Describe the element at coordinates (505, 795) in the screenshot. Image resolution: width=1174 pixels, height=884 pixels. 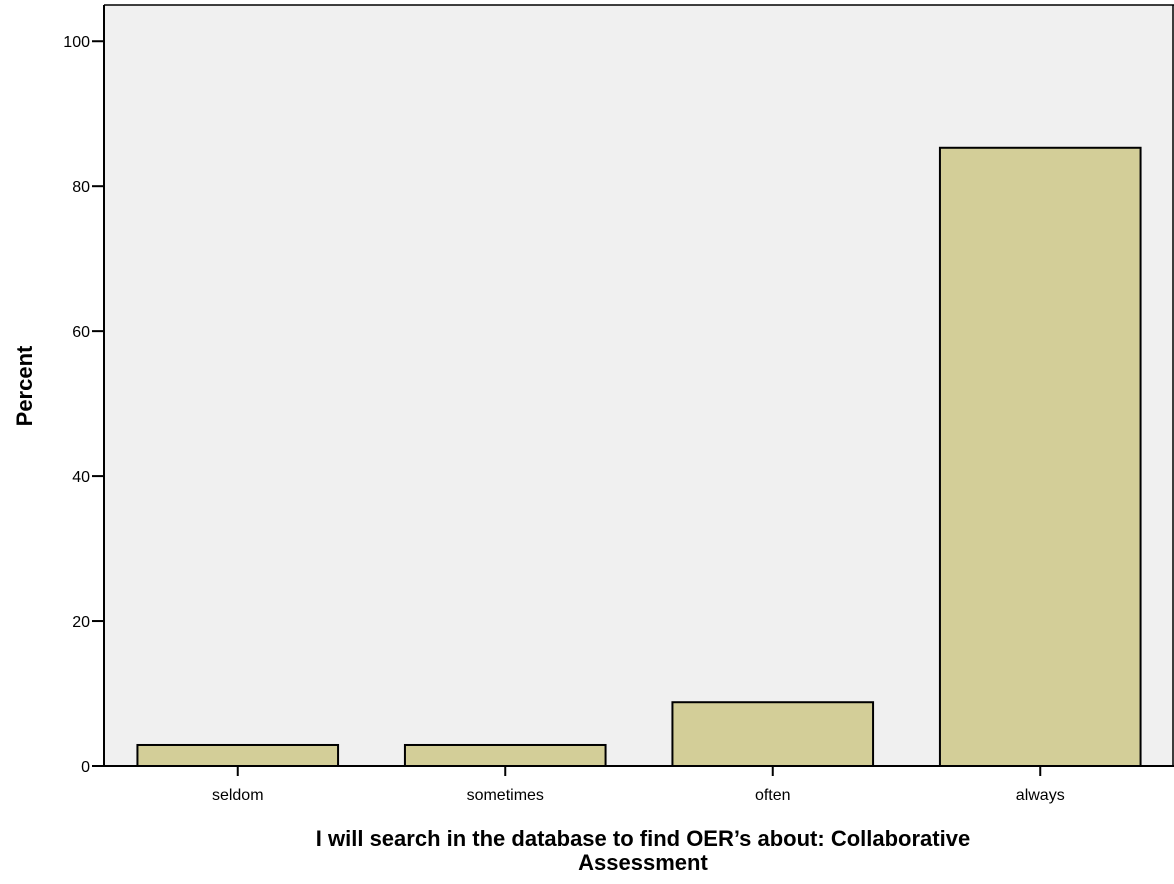
I see `x-tick-label-sometimes: sometimes` at that location.